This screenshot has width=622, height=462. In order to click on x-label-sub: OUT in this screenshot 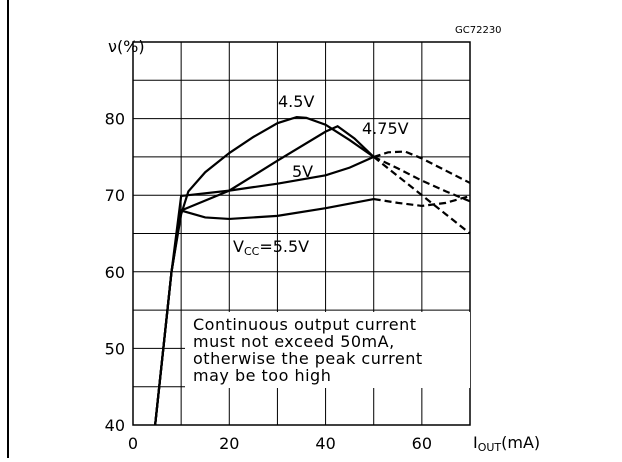, I will do `click(490, 447)`.